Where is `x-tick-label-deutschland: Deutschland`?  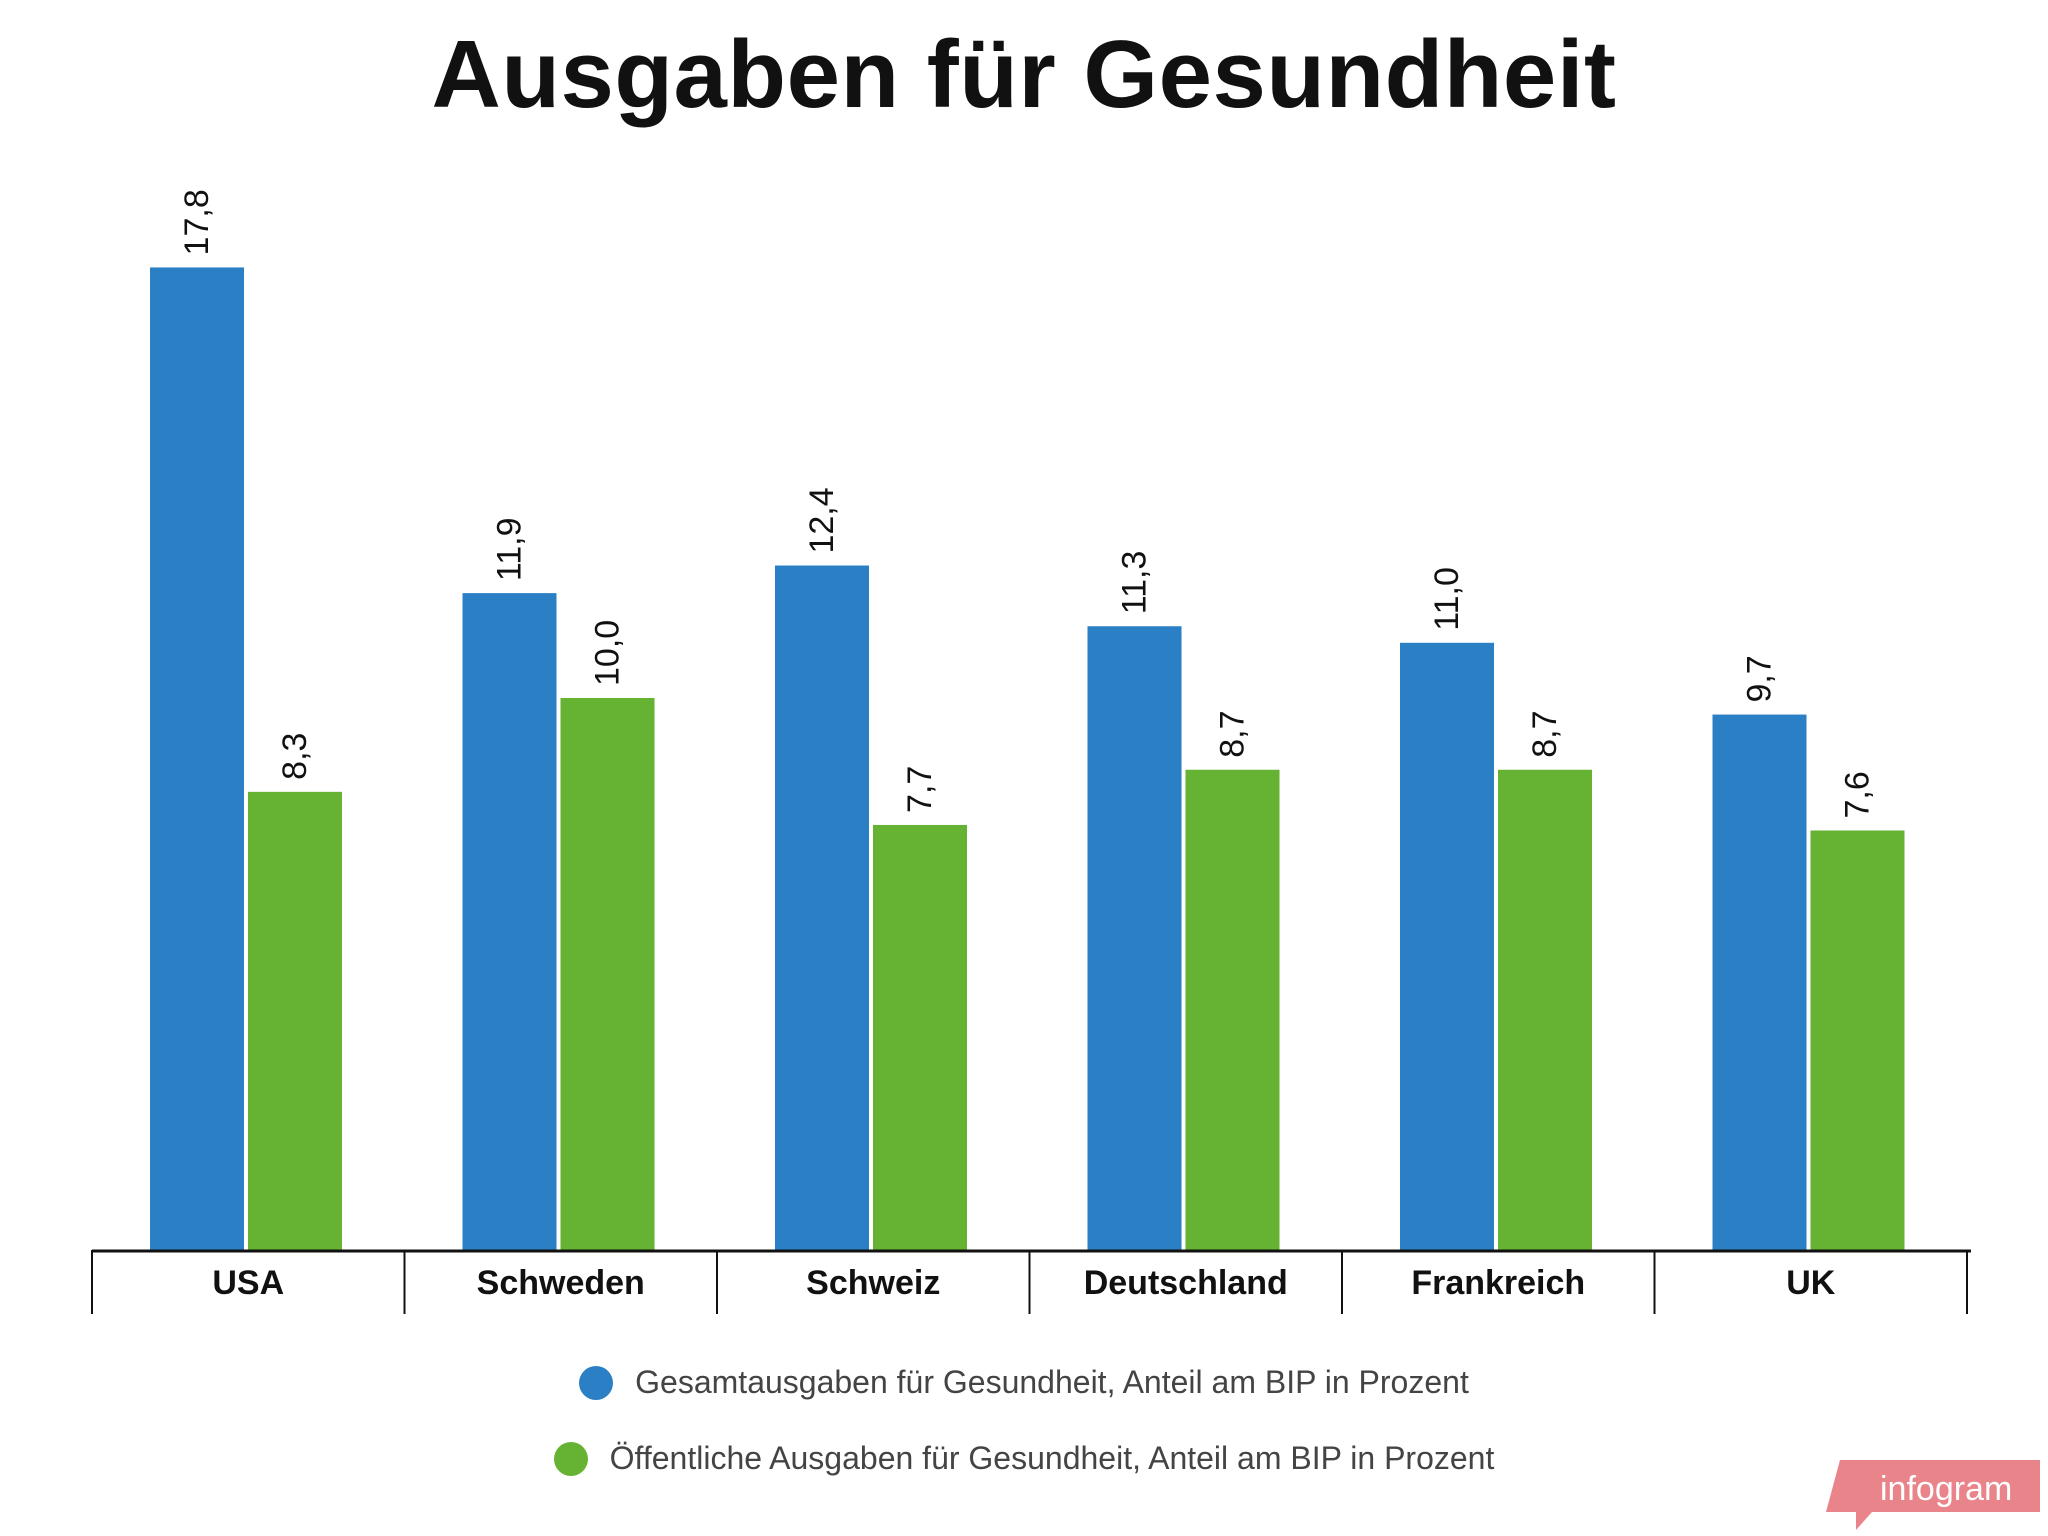 x-tick-label-deutschland: Deutschland is located at coordinates (1186, 1283).